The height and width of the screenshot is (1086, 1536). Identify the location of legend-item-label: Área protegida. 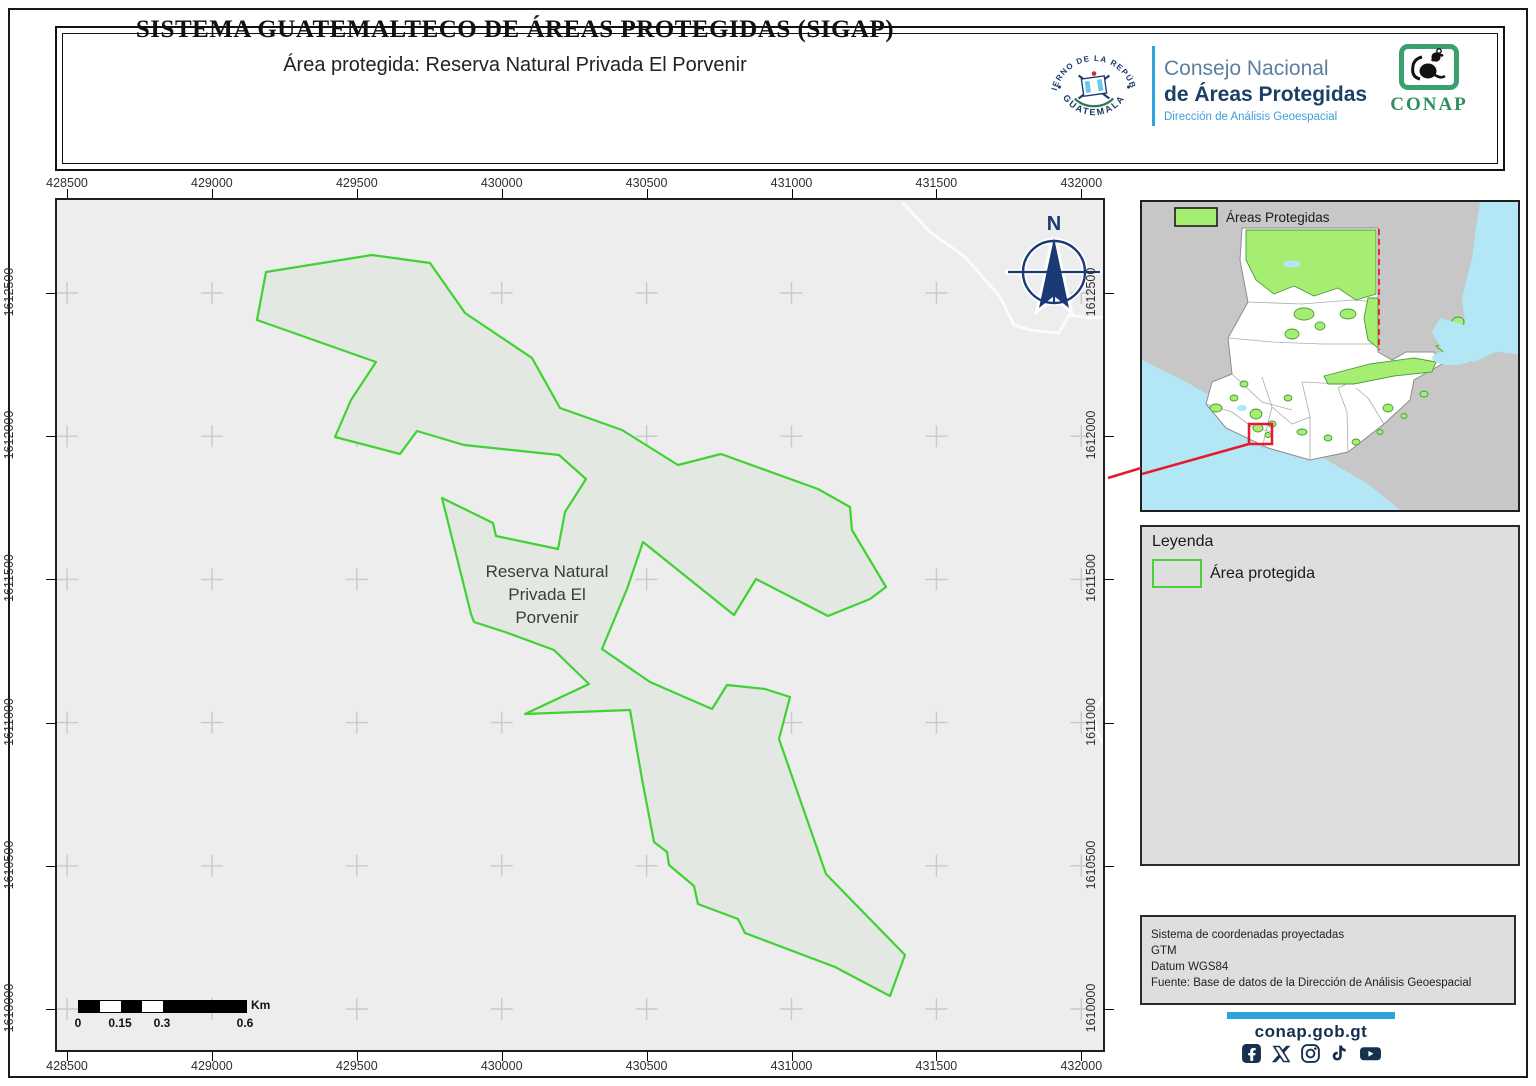
(1262, 573).